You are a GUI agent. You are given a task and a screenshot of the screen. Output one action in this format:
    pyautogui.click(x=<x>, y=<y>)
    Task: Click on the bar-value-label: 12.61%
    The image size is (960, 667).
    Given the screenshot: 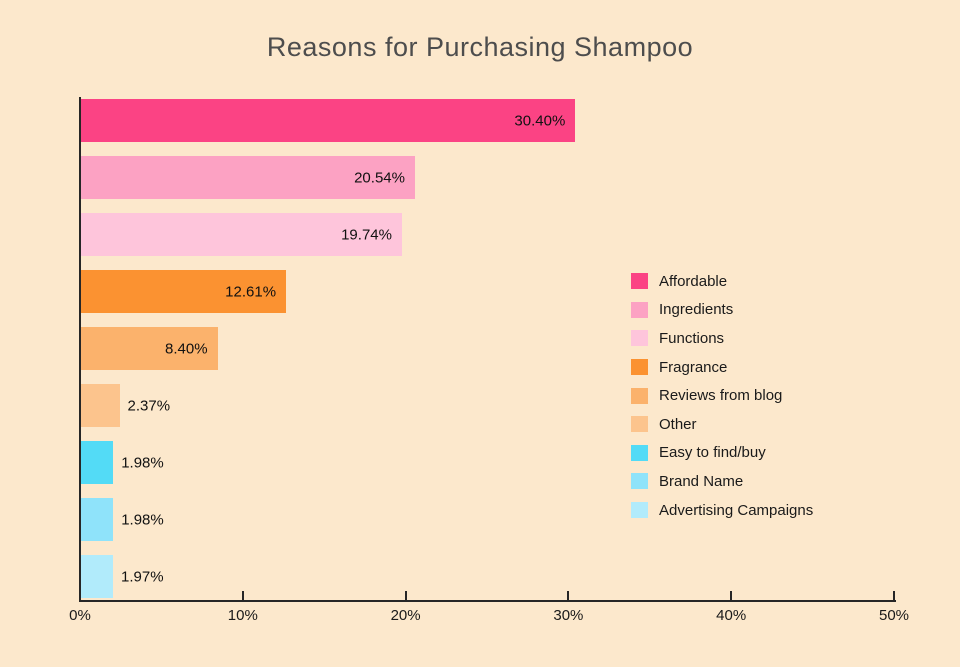 What is the action you would take?
    pyautogui.click(x=251, y=291)
    